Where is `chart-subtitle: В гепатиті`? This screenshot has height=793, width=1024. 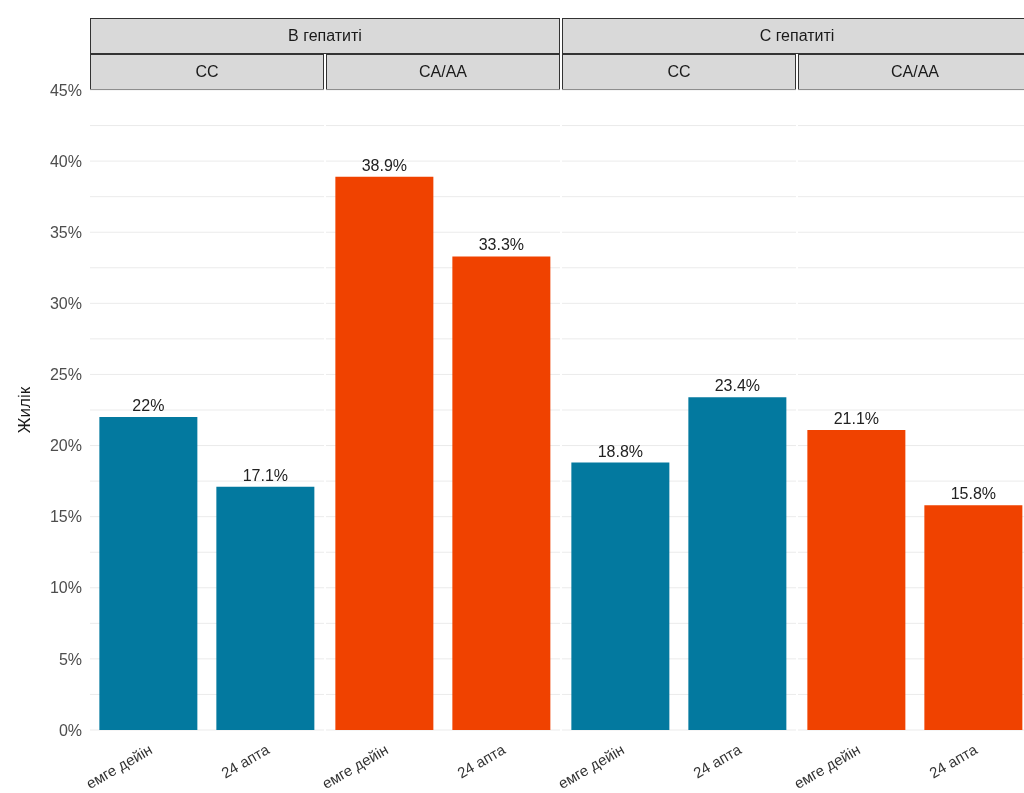
chart-subtitle: В гепатиті is located at coordinates (325, 36).